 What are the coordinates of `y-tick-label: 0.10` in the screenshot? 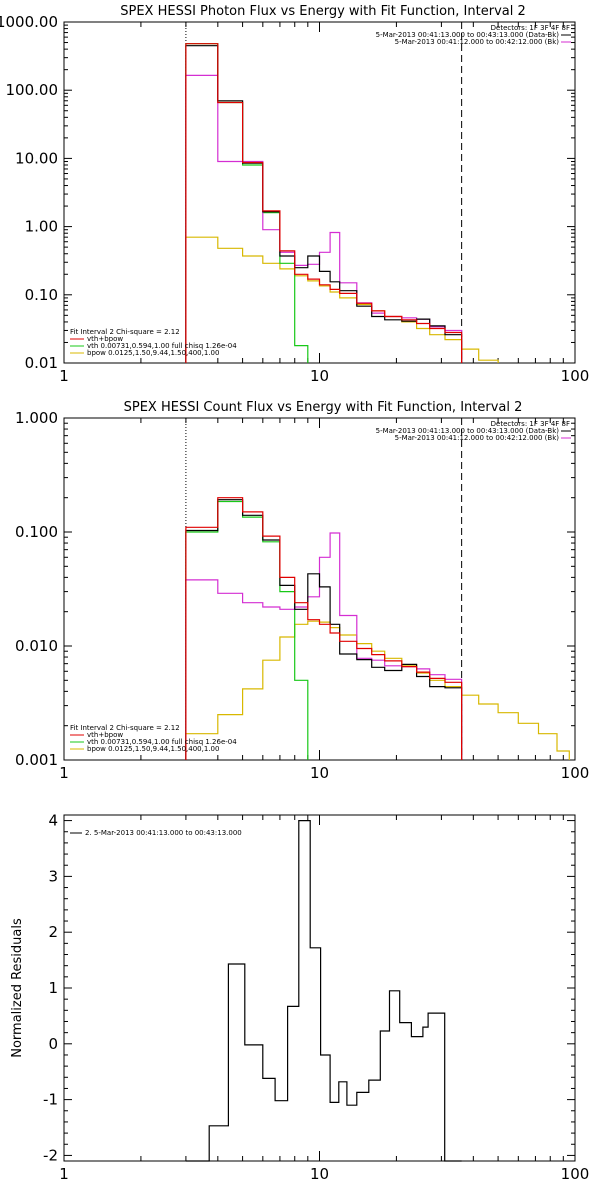 It's located at (41, 295).